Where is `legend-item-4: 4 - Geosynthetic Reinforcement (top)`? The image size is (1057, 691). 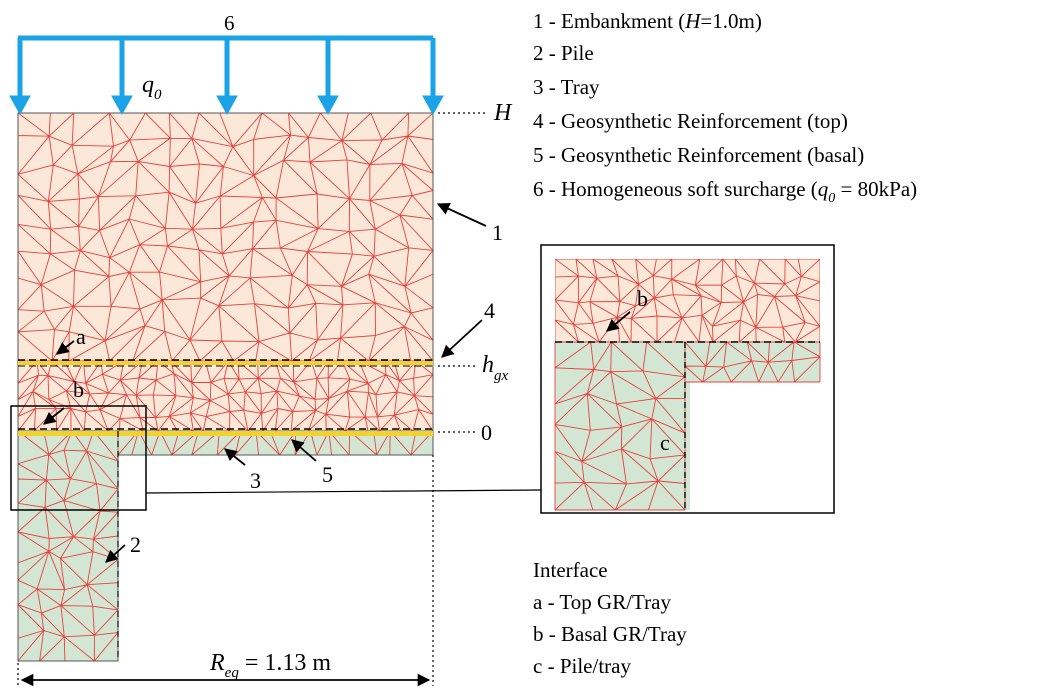
legend-item-4: 4 - Geosynthetic Reinforcement (top) is located at coordinates (690, 121).